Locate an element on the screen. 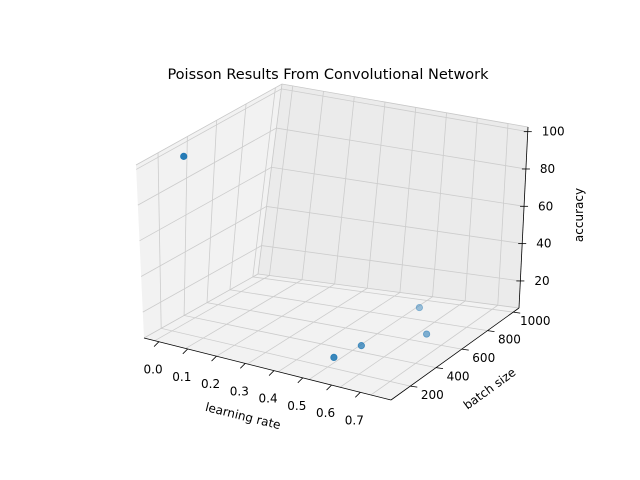 The height and width of the screenshot is (480, 640). z-tick-label: 80 is located at coordinates (547, 169).